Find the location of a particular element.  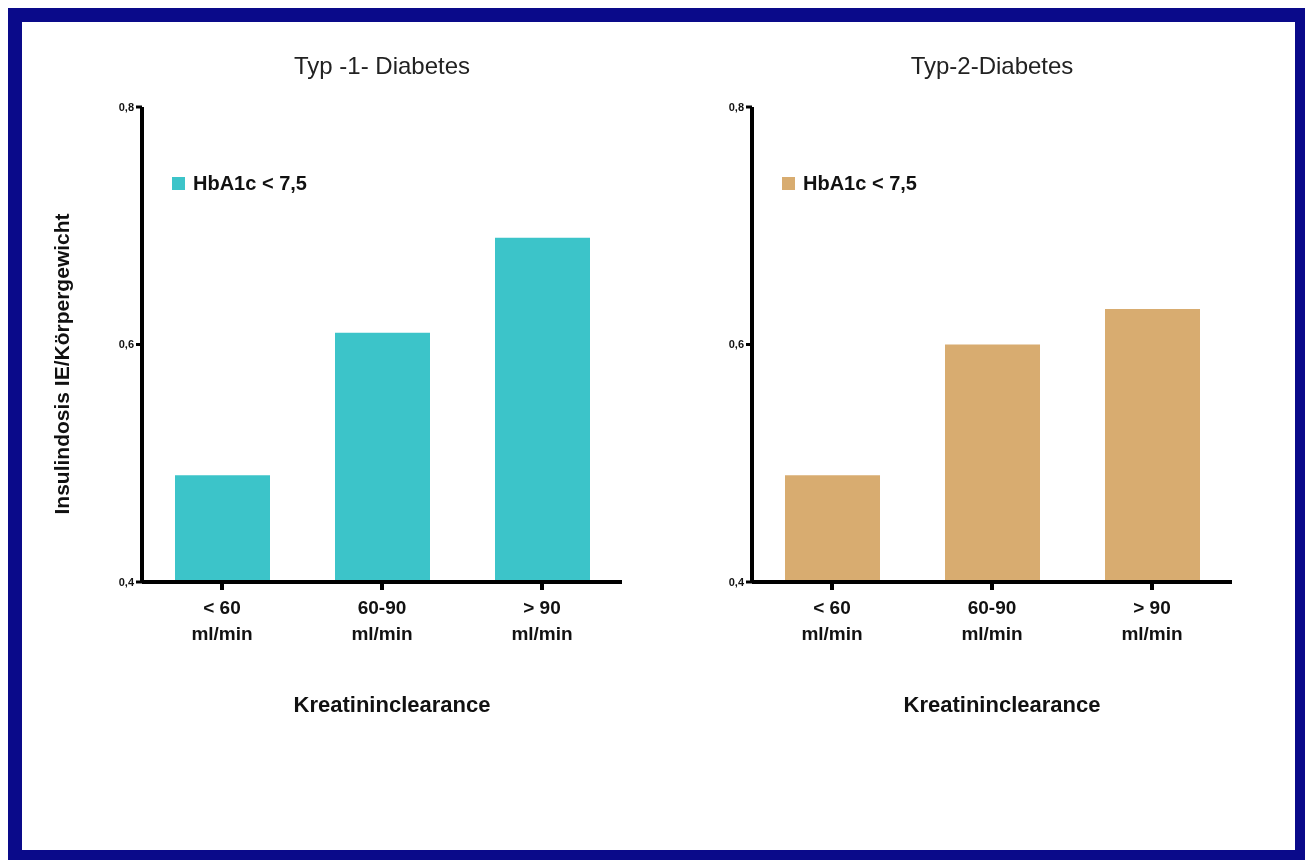

chart-title: Typ-2-Diabetes is located at coordinates (992, 66).